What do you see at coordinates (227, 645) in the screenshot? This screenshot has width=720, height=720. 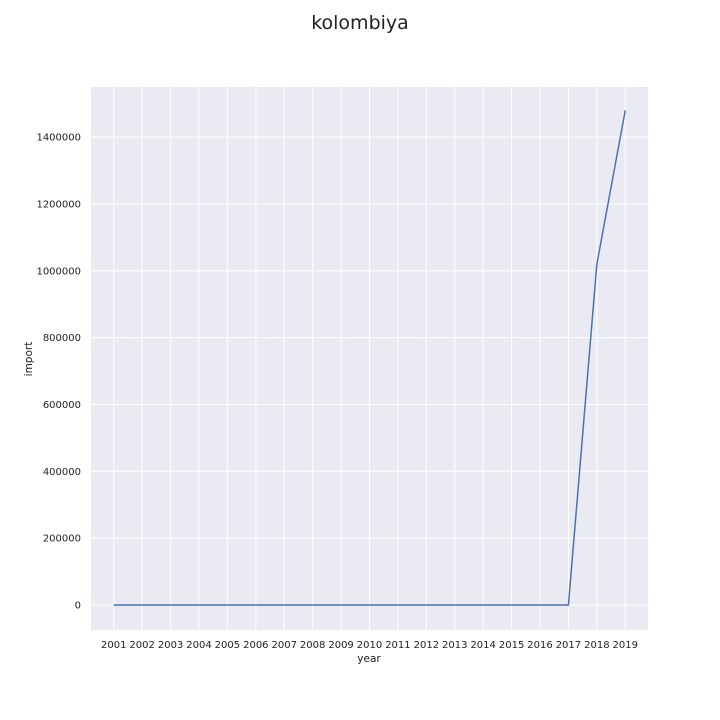 I see `x-tick-label: 2005` at bounding box center [227, 645].